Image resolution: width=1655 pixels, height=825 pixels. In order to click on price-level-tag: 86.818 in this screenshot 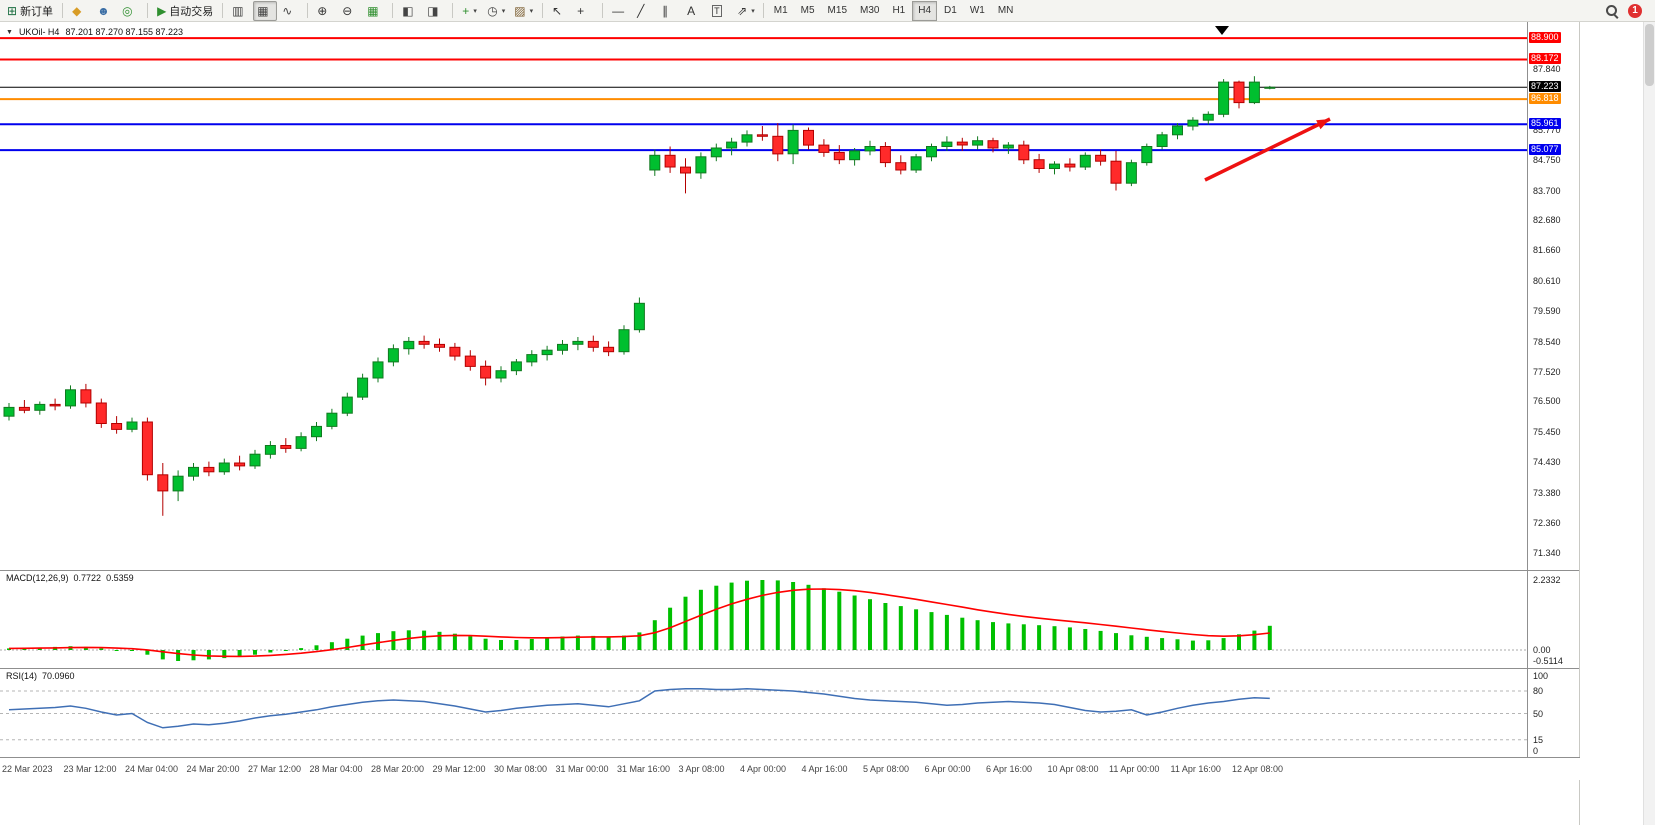, I will do `click(1545, 99)`.